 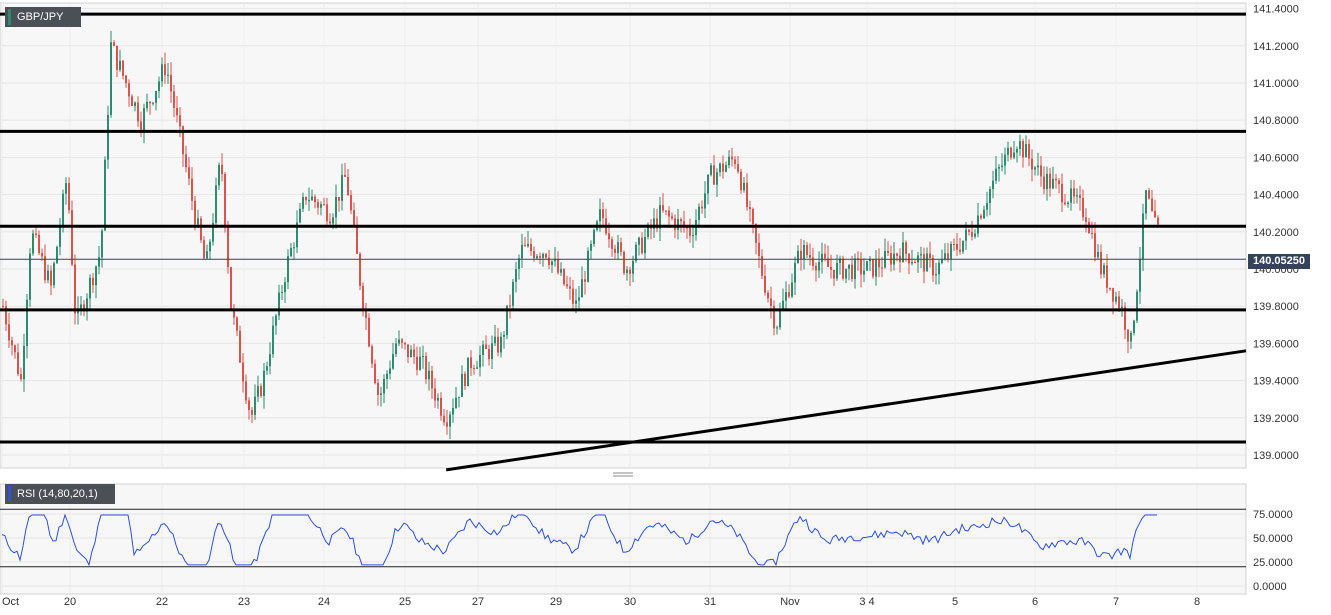 I want to click on price-axis-tick-label: 139.4000, so click(x=1276, y=382).